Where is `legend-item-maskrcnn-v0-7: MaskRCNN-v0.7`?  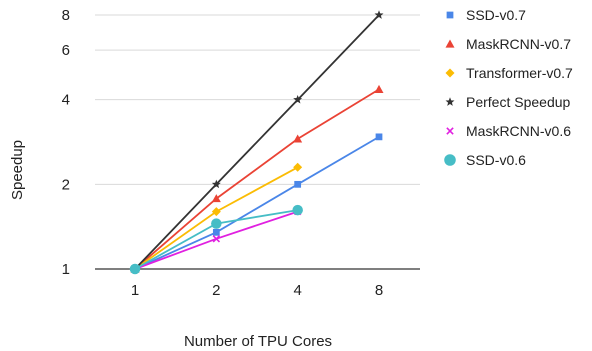
legend-item-maskrcnn-v0-7: MaskRCNN-v0.7 is located at coordinates (508, 44).